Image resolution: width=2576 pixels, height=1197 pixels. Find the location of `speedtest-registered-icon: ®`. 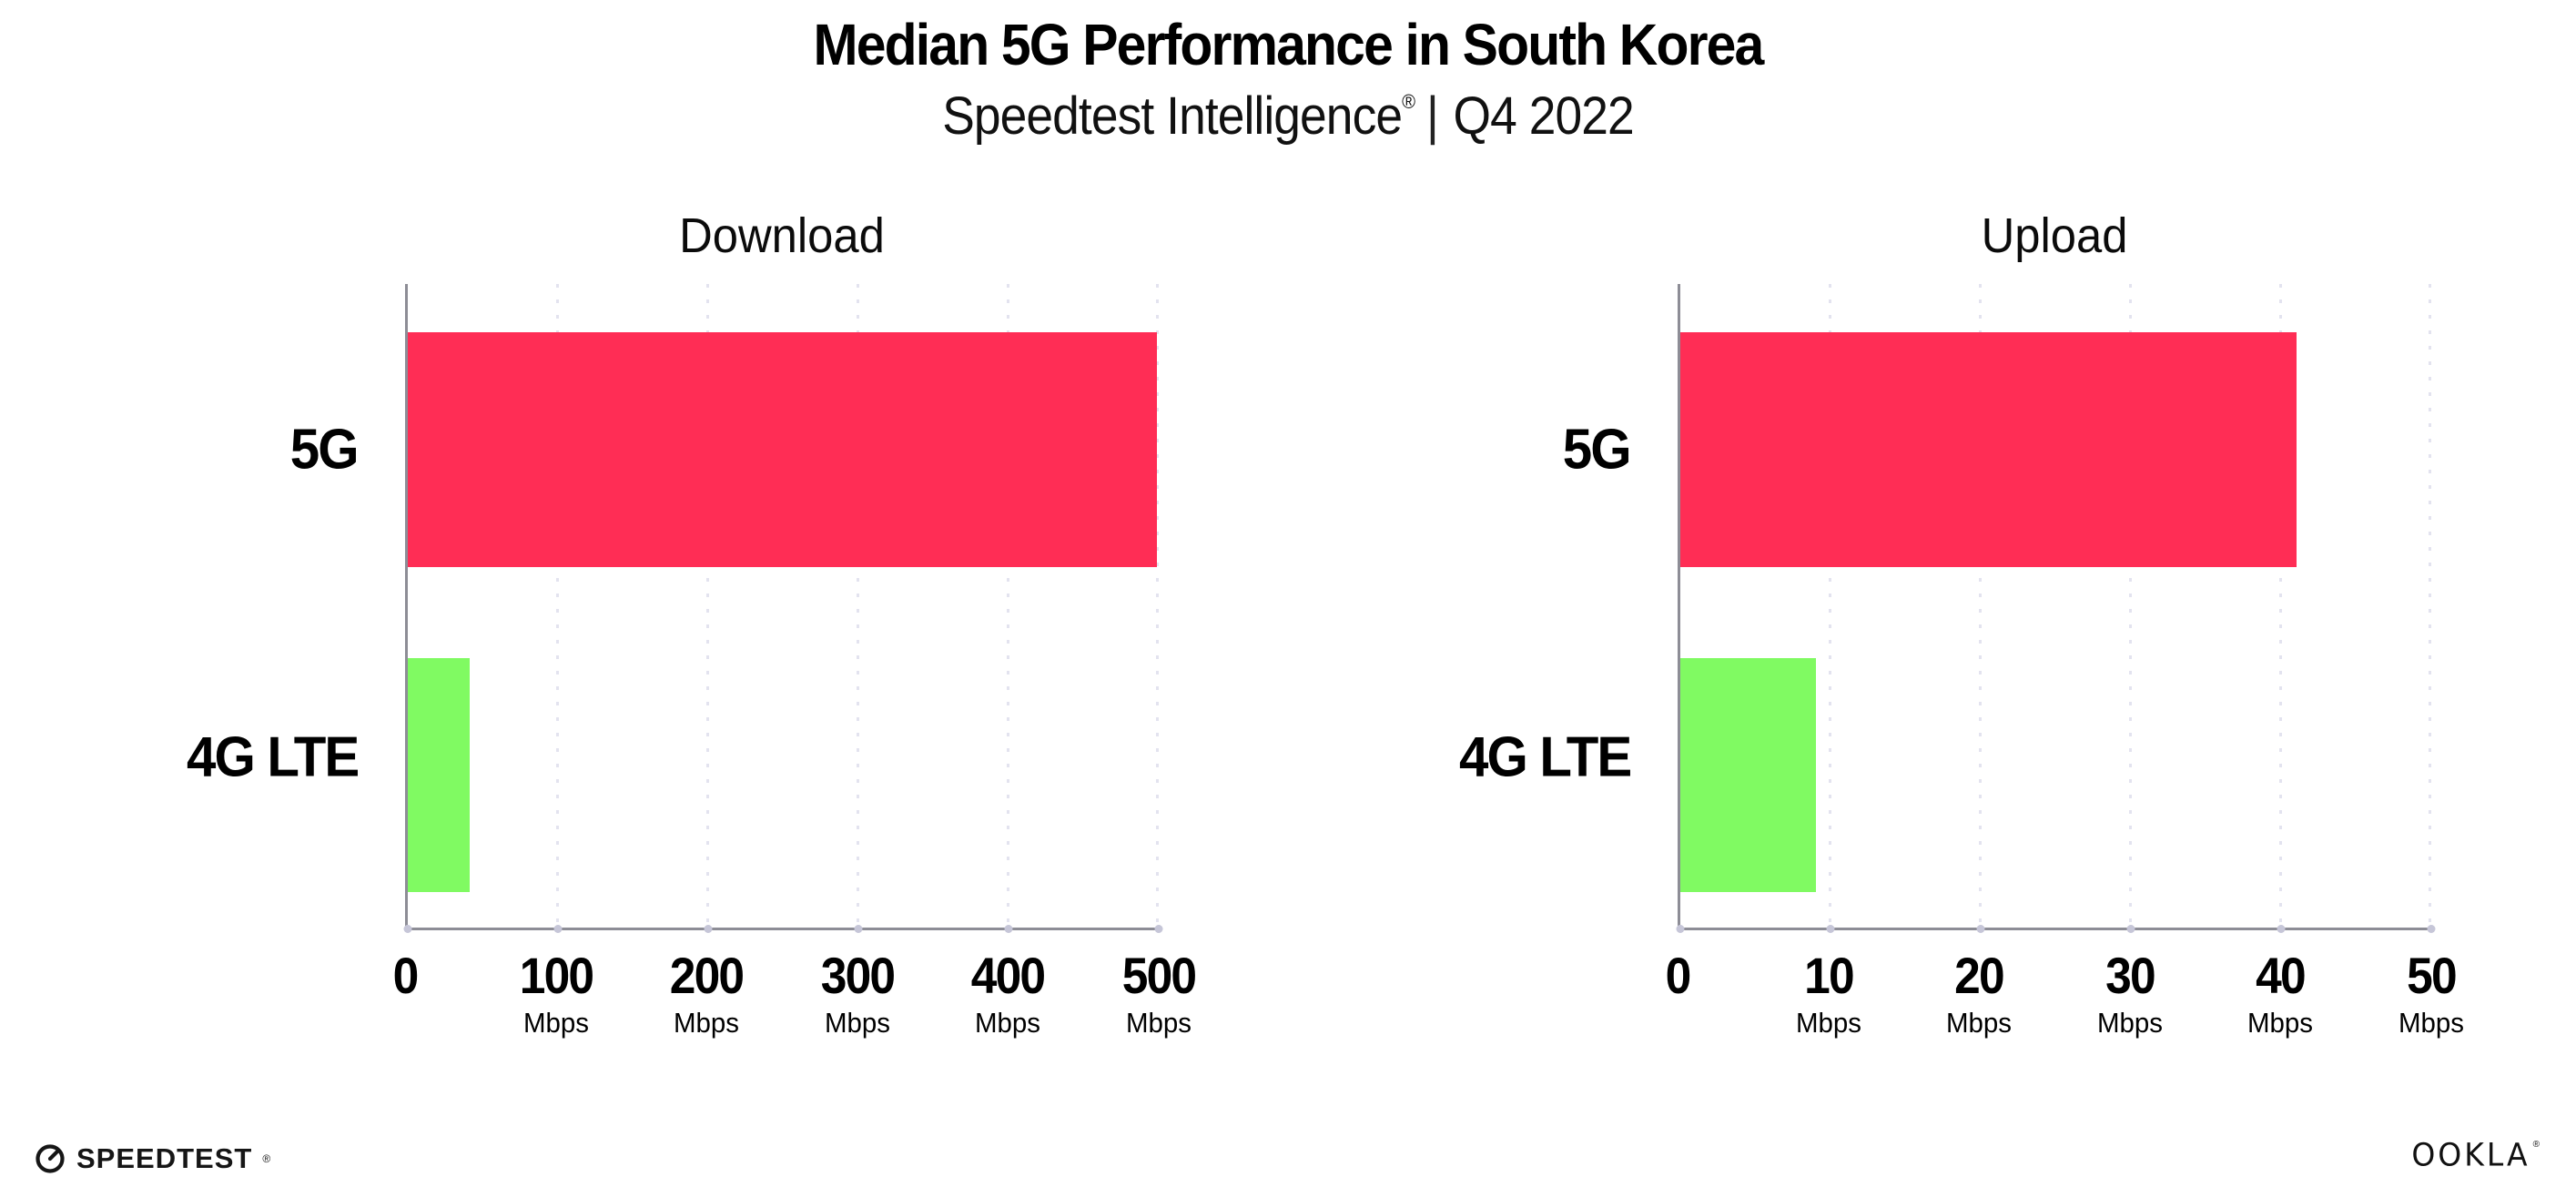

speedtest-registered-icon: ® is located at coordinates (266, 1159).